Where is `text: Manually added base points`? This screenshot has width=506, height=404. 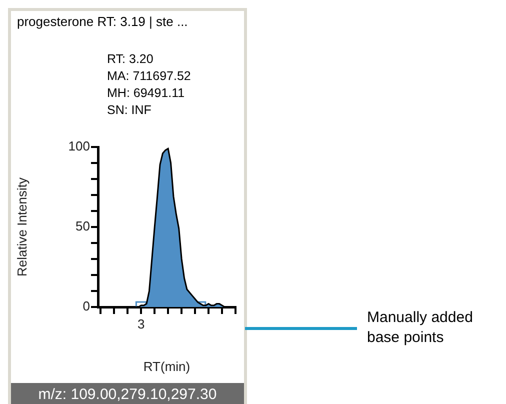
text: Manually added base points is located at coordinates (420, 328).